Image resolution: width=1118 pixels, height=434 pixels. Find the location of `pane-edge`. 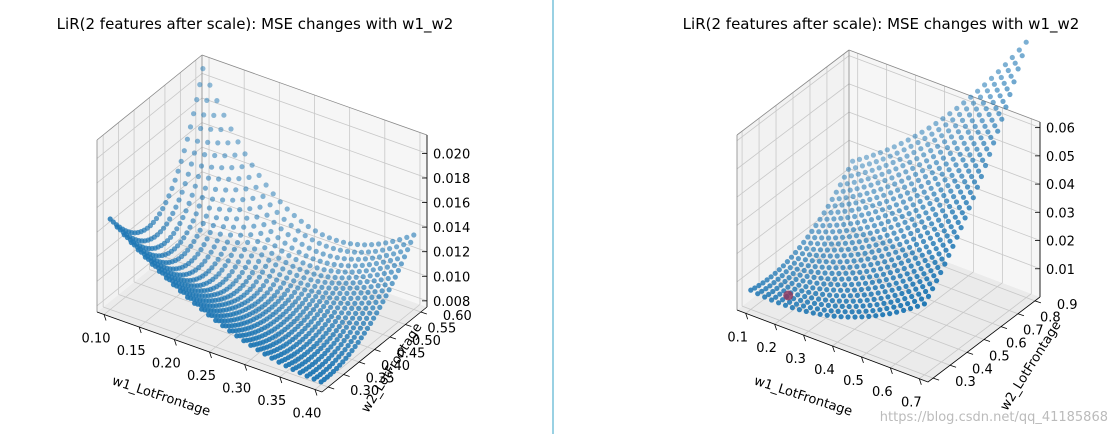

pane-edge is located at coordinates (944, 86).